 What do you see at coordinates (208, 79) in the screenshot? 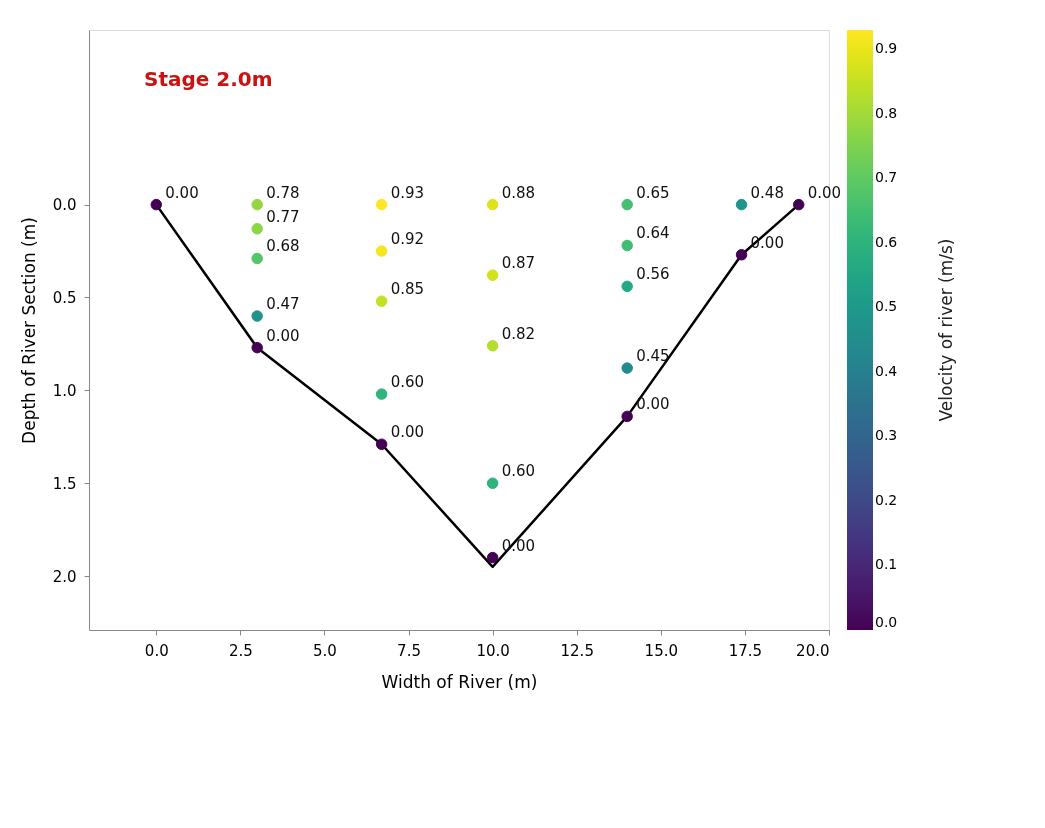
I see `annotation: Stage 2.0m` at bounding box center [208, 79].